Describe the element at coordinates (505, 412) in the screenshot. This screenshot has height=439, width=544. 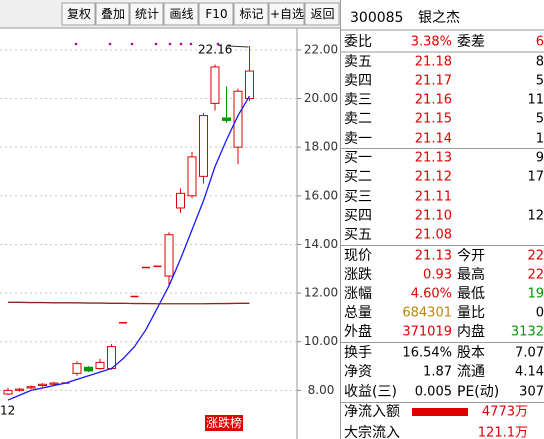
I see `row-value: 4773万` at that location.